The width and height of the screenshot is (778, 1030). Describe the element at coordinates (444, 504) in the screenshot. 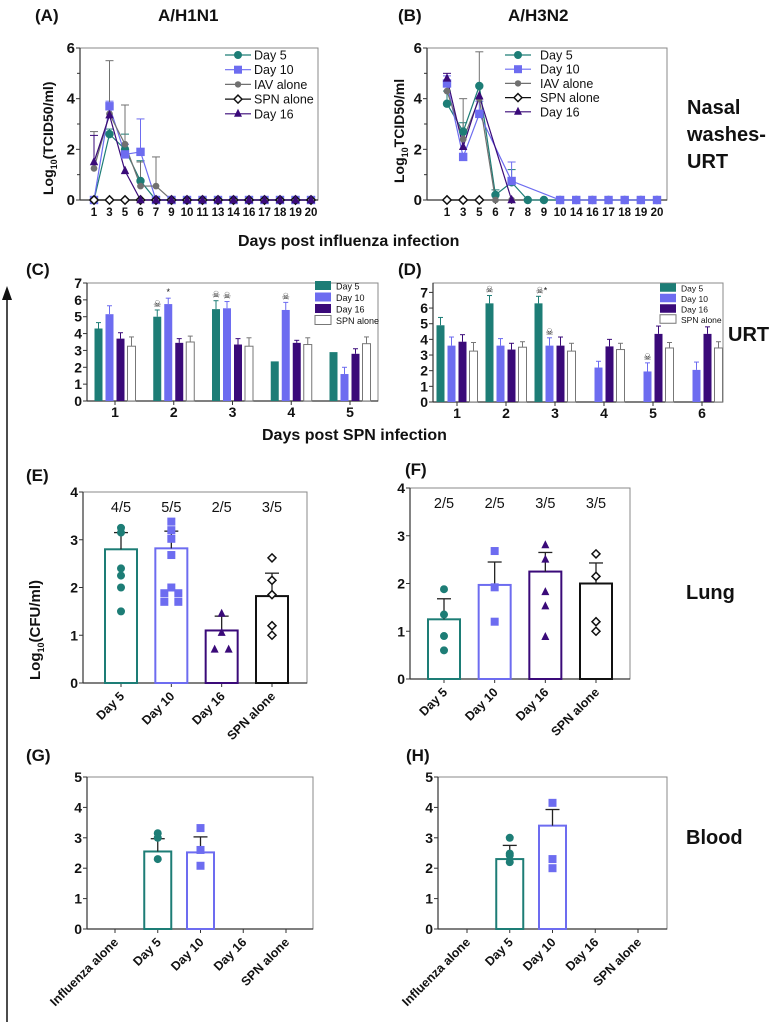

I see `positive-fraction-f: 2/5` at that location.